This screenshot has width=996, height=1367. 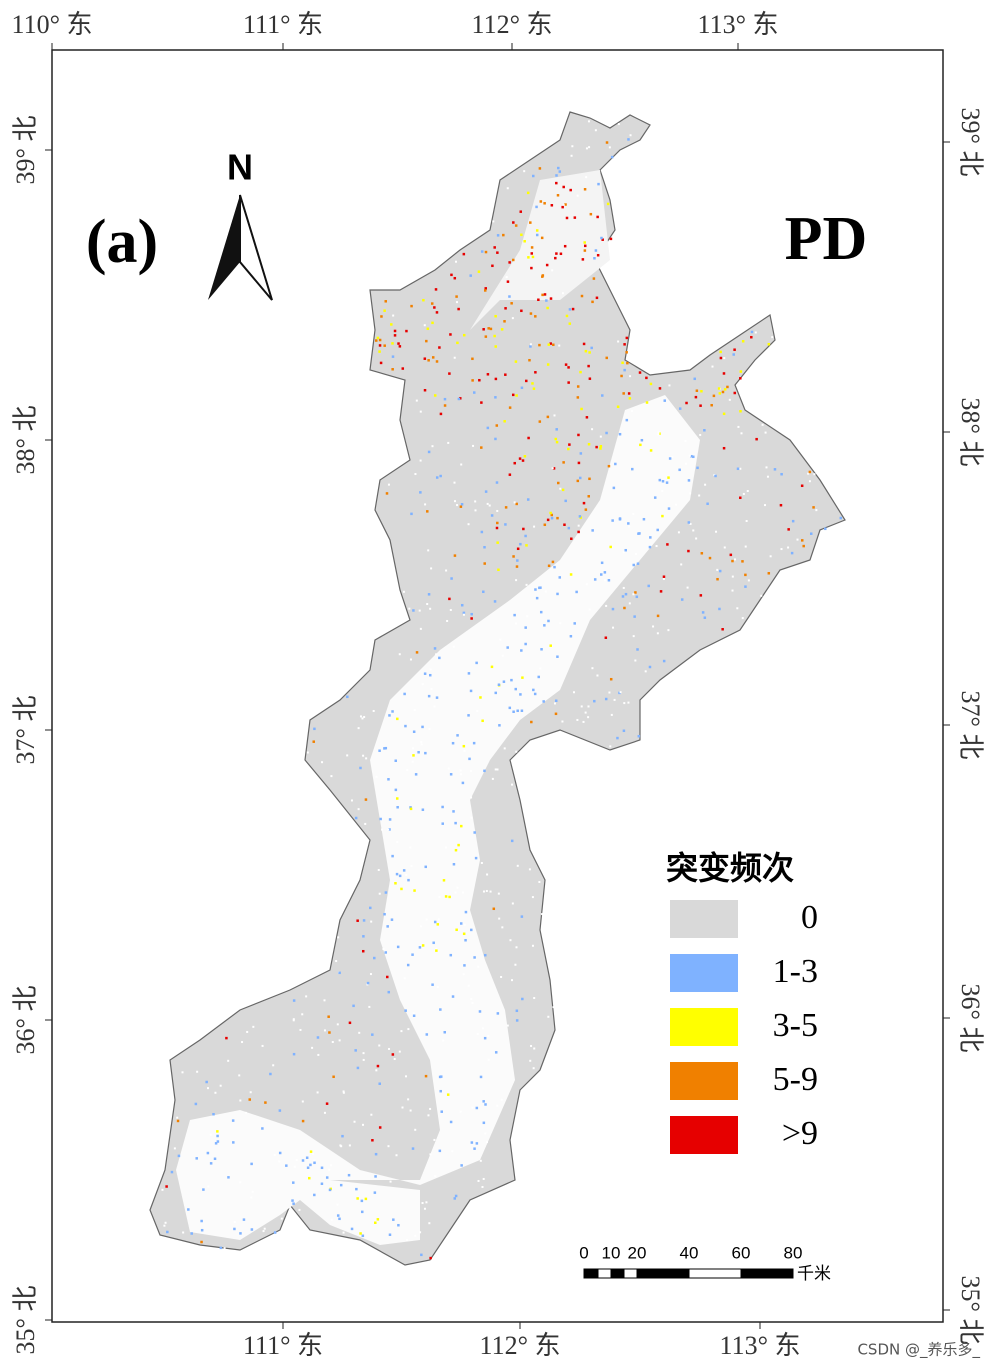 What do you see at coordinates (970, 142) in the screenshot?
I see `latitude-label: 39° 北` at bounding box center [970, 142].